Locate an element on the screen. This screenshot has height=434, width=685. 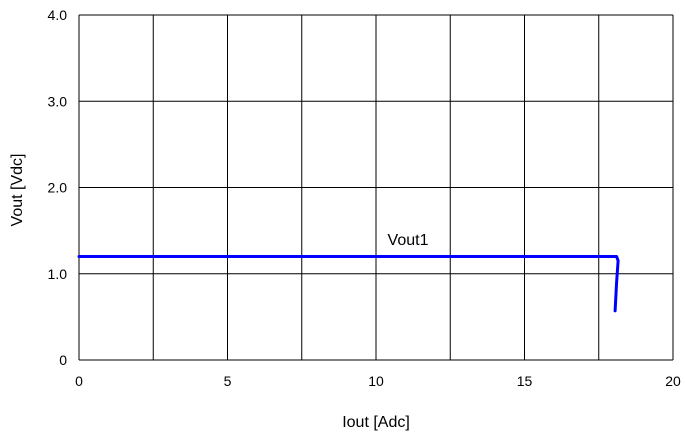
x-tick-label: 0 is located at coordinates (79, 381).